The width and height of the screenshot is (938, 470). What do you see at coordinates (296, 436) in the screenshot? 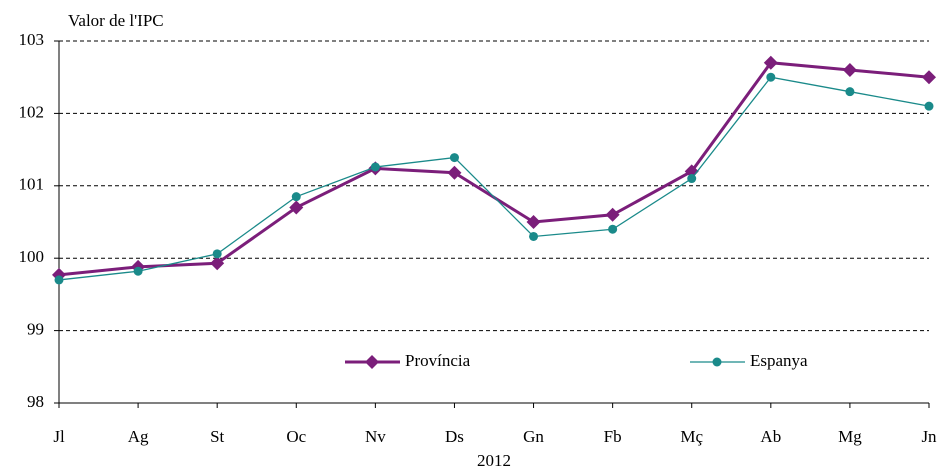
I see `x-tick-label: Oc` at bounding box center [296, 436].